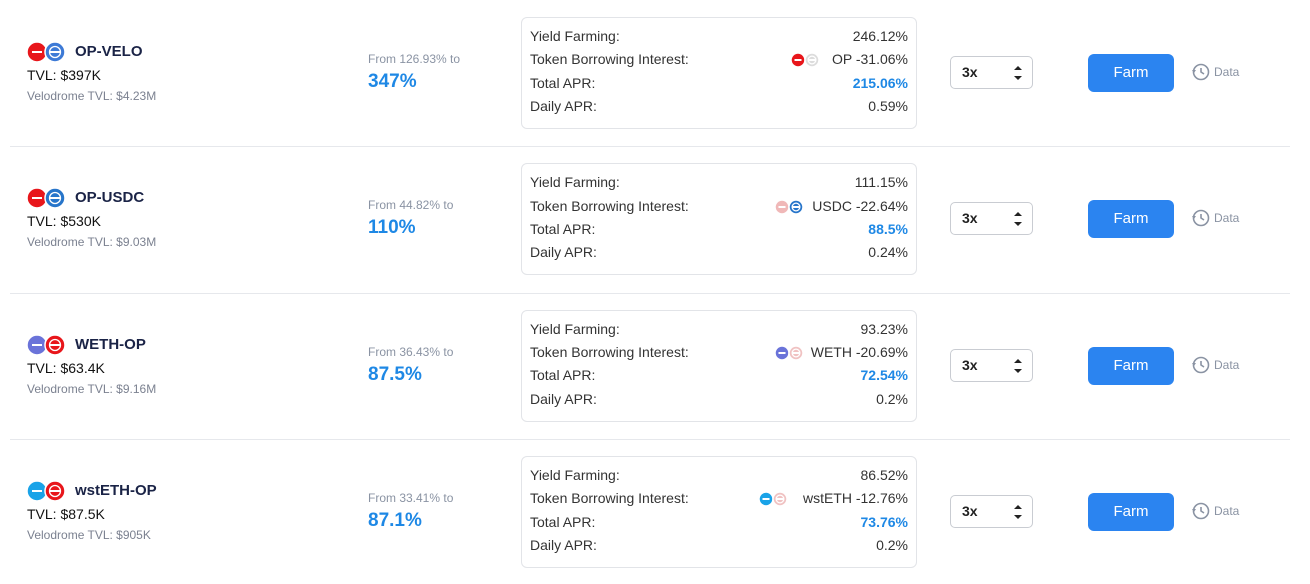 This screenshot has height=584, width=1310. What do you see at coordinates (880, 82) in the screenshot?
I see `detail-value: 215.06%` at bounding box center [880, 82].